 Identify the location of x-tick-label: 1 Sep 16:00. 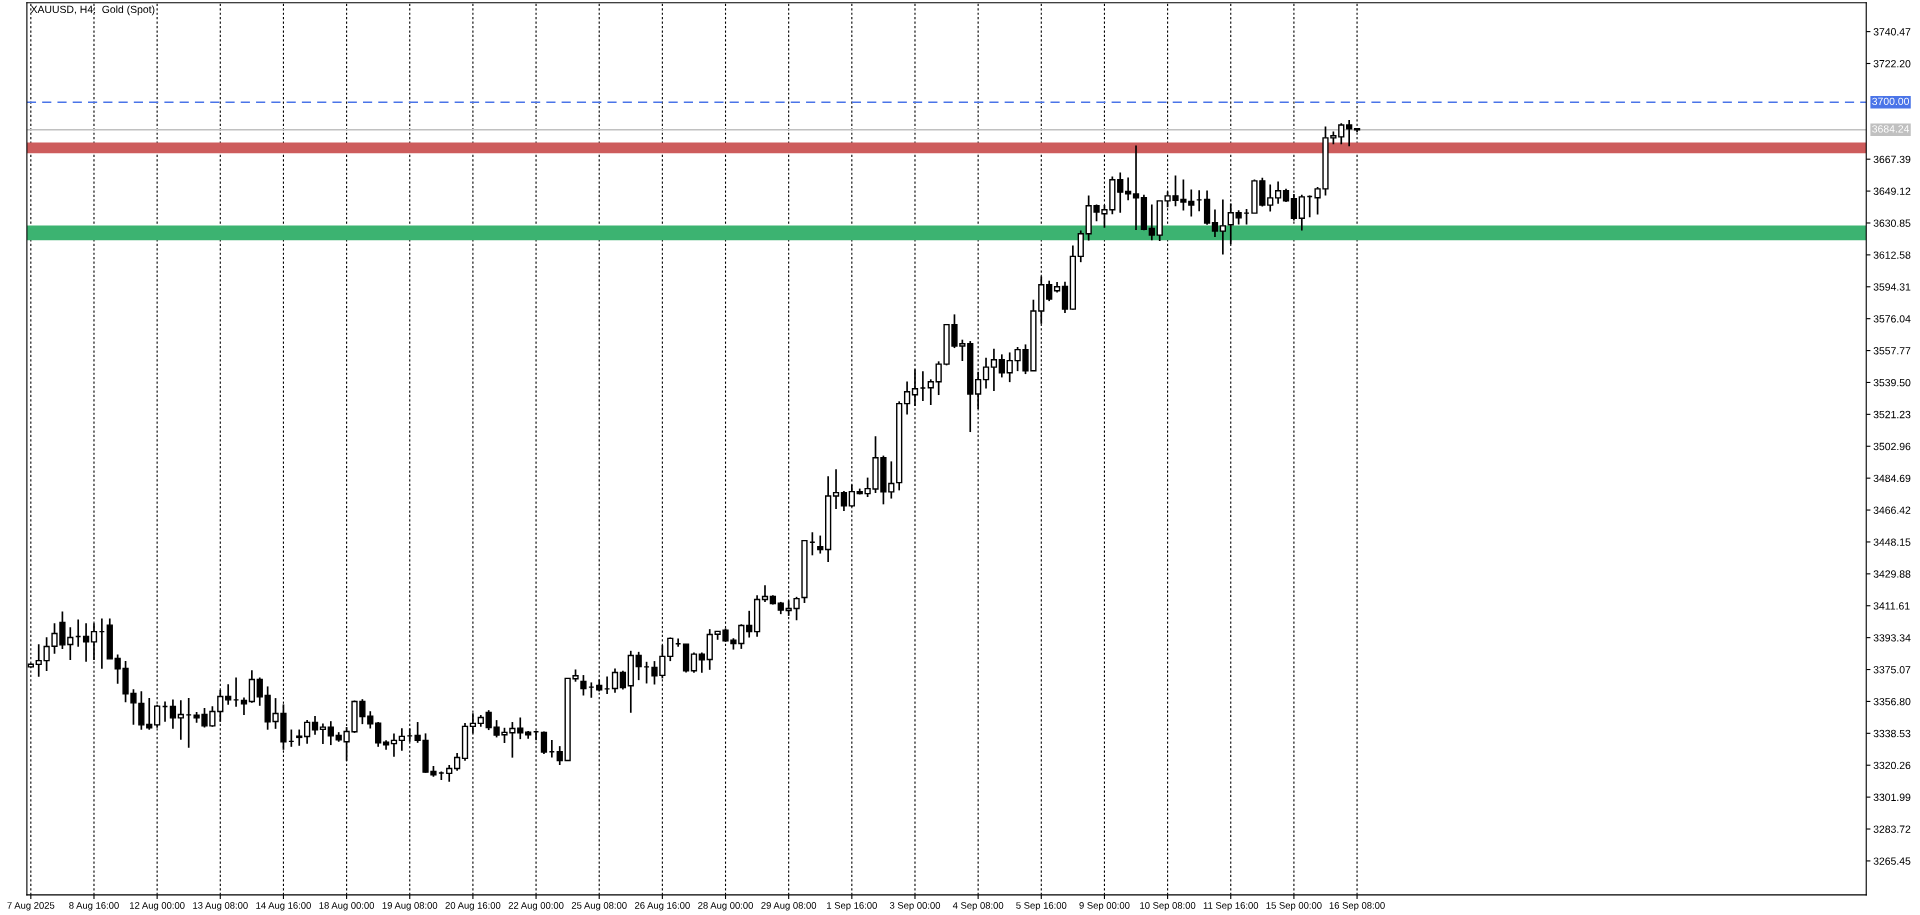
(852, 906).